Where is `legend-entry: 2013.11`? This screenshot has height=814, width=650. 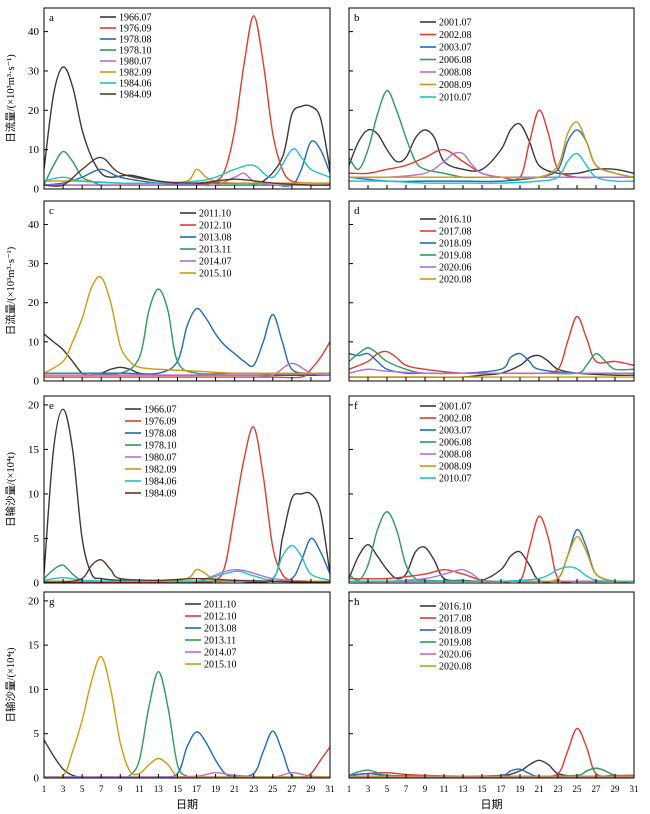 legend-entry: 2013.11 is located at coordinates (215, 250).